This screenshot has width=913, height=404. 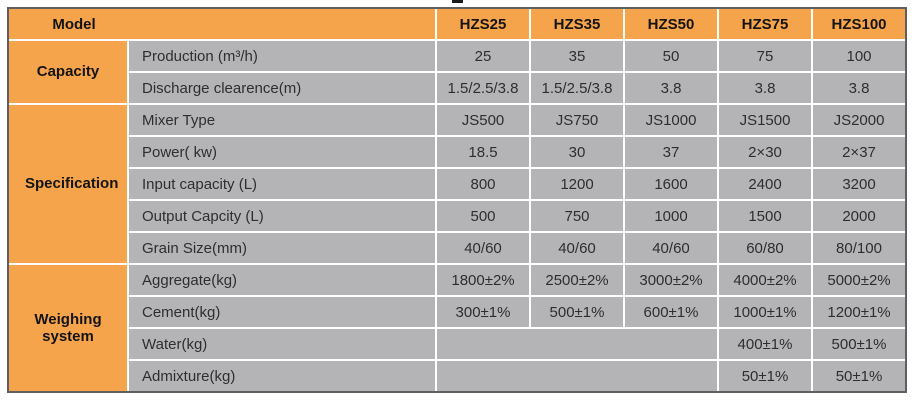 I want to click on value-cell: 5000±2%, so click(x=859, y=280).